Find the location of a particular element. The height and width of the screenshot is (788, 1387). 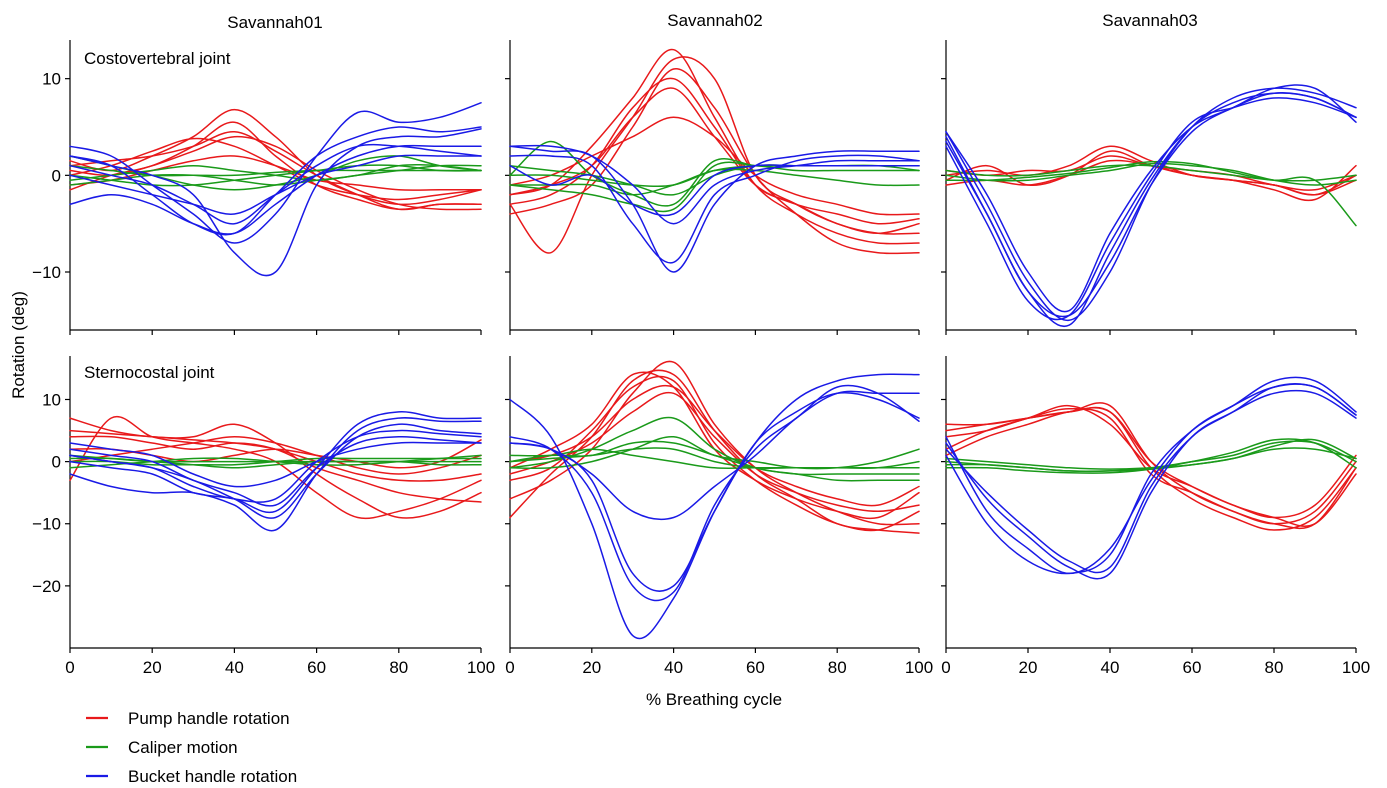

column-title-savannah01: Savannah01 is located at coordinates (274, 22).